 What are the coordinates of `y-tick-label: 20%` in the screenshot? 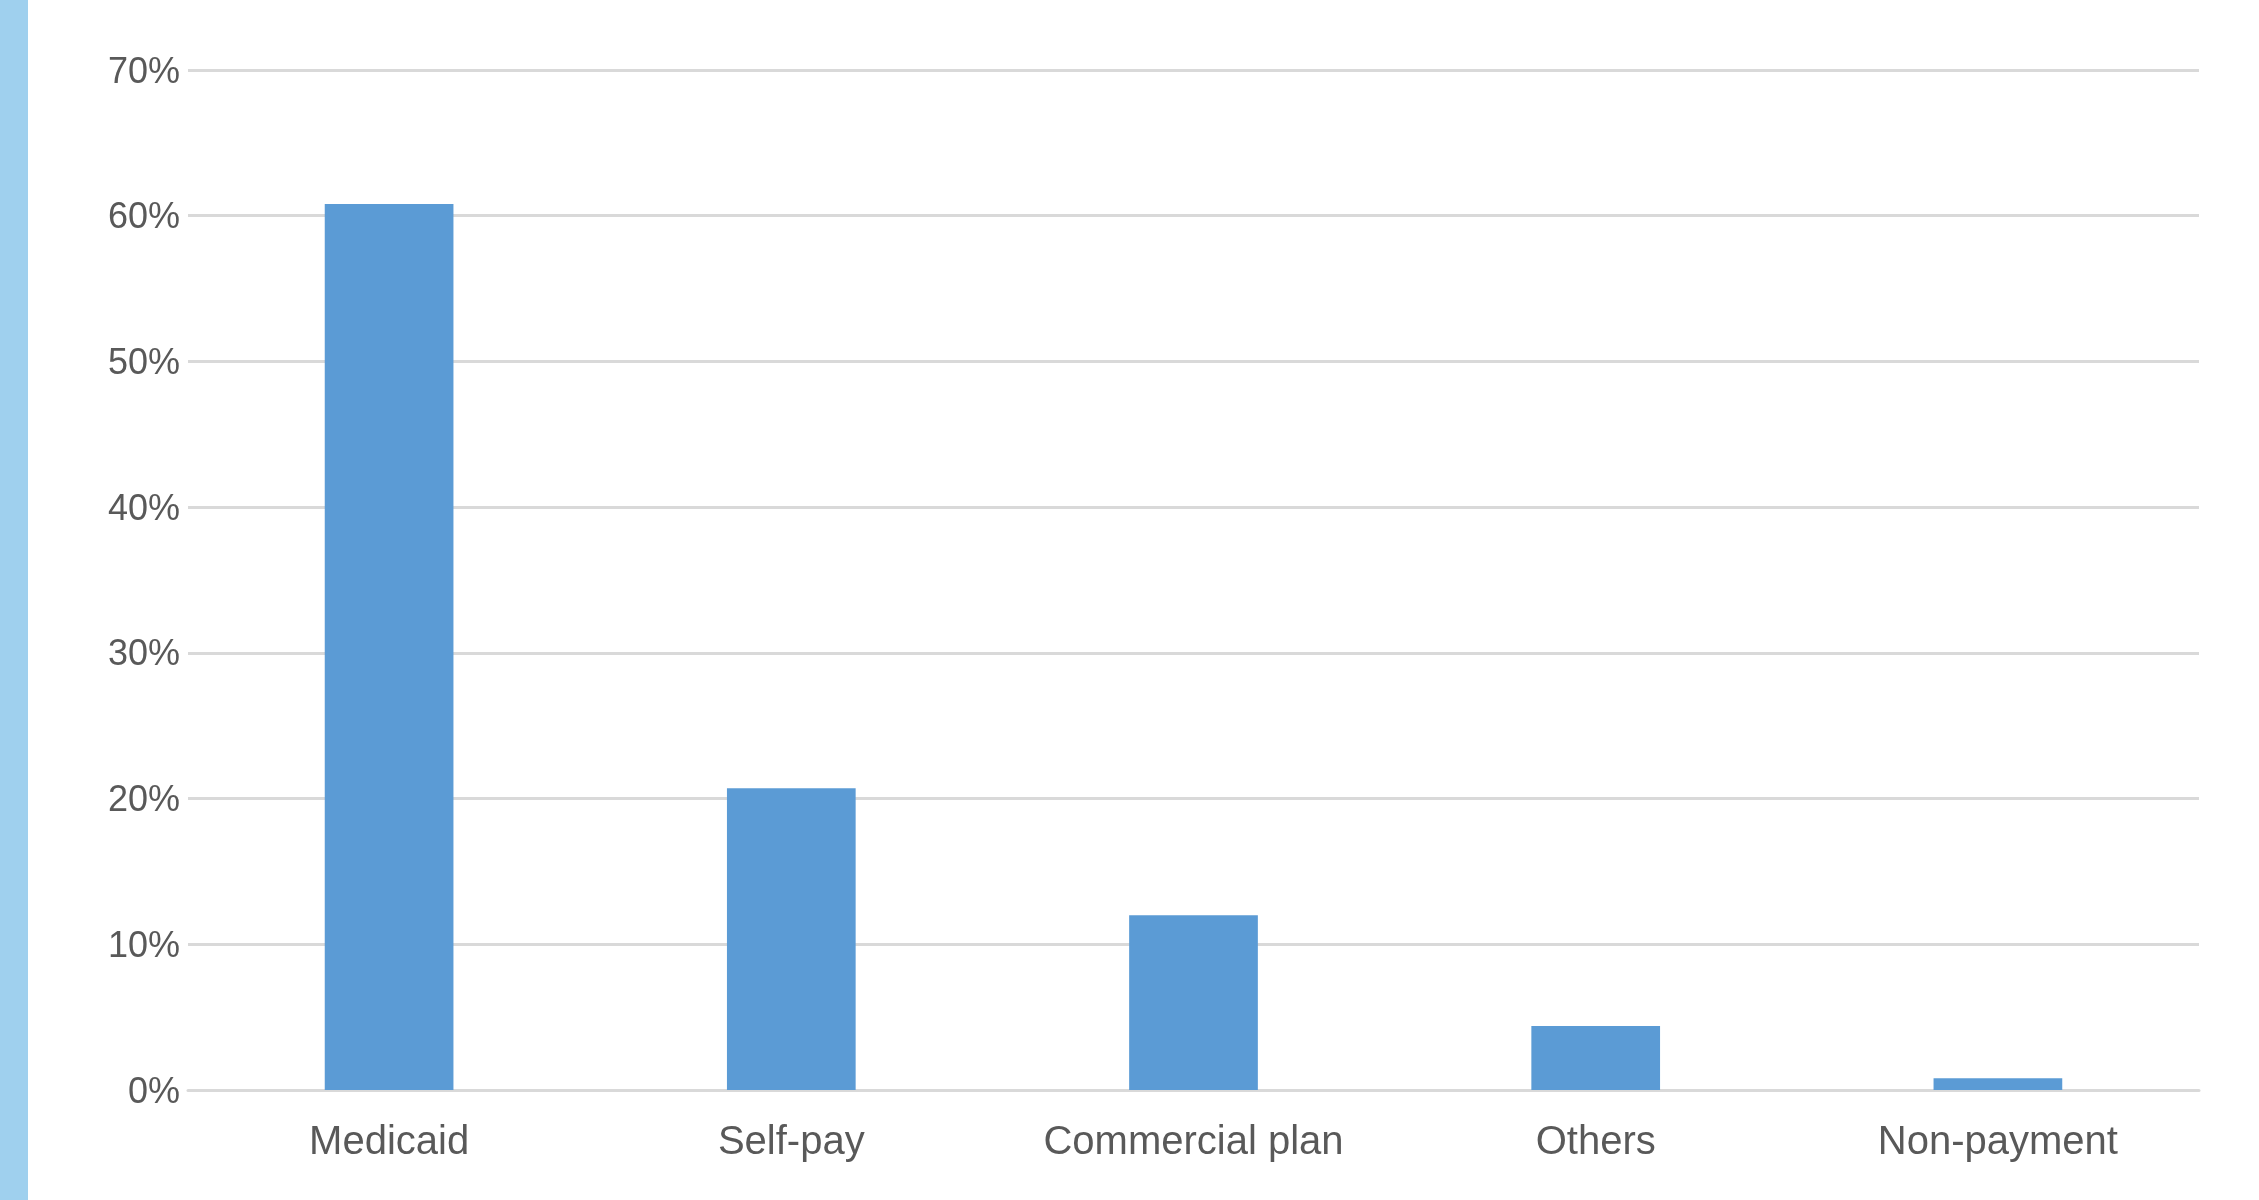 It's located at (143, 799).